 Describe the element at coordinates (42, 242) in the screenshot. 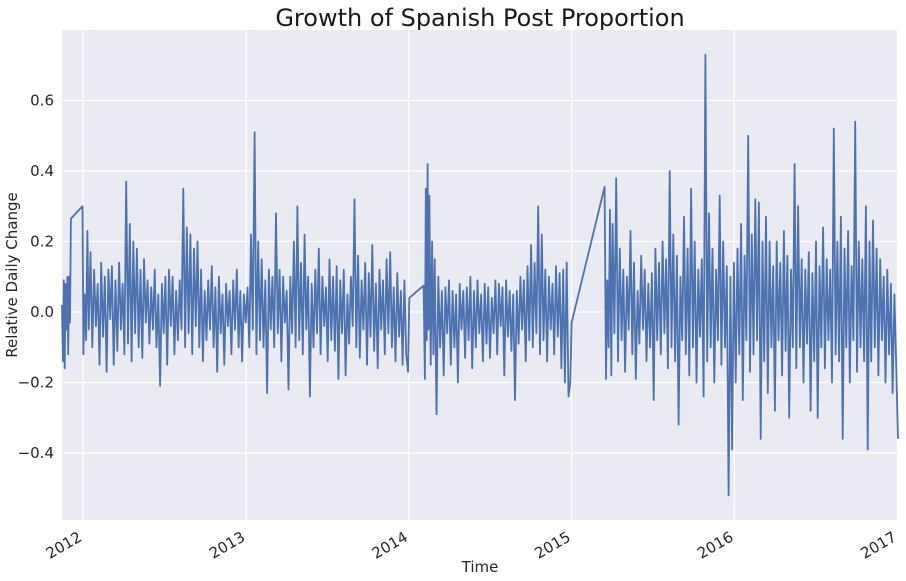

I see `y-tick-label: 0.2` at that location.